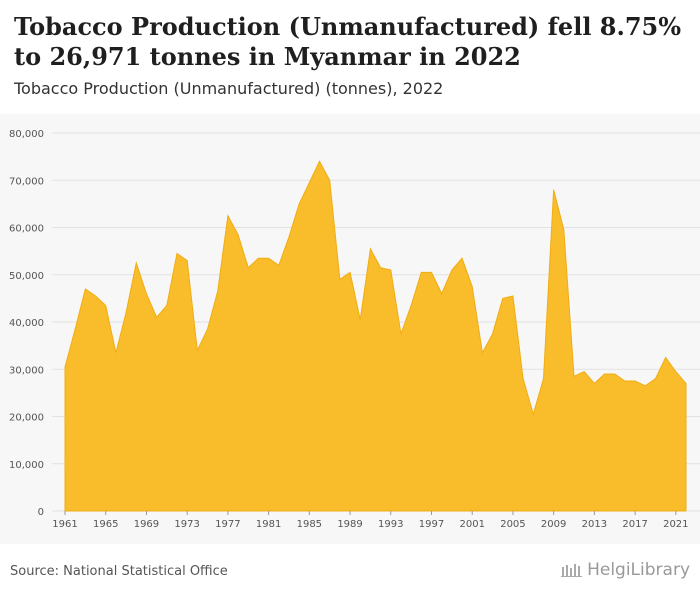  Describe the element at coordinates (431, 524) in the screenshot. I see `x-tick-label: 1997` at that location.